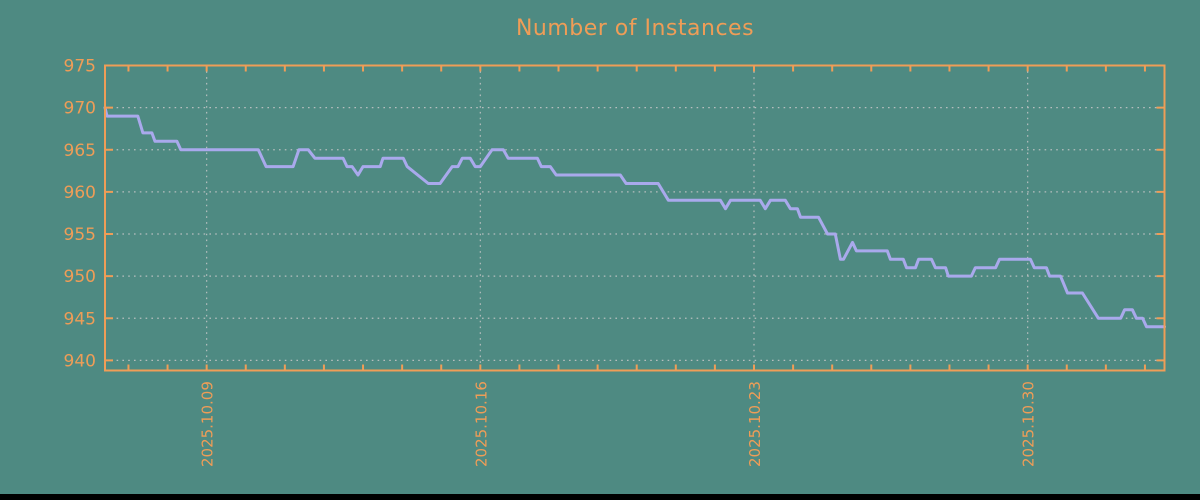 This screenshot has width=1200, height=500. I want to click on y-axis-label: 975, so click(80, 67).